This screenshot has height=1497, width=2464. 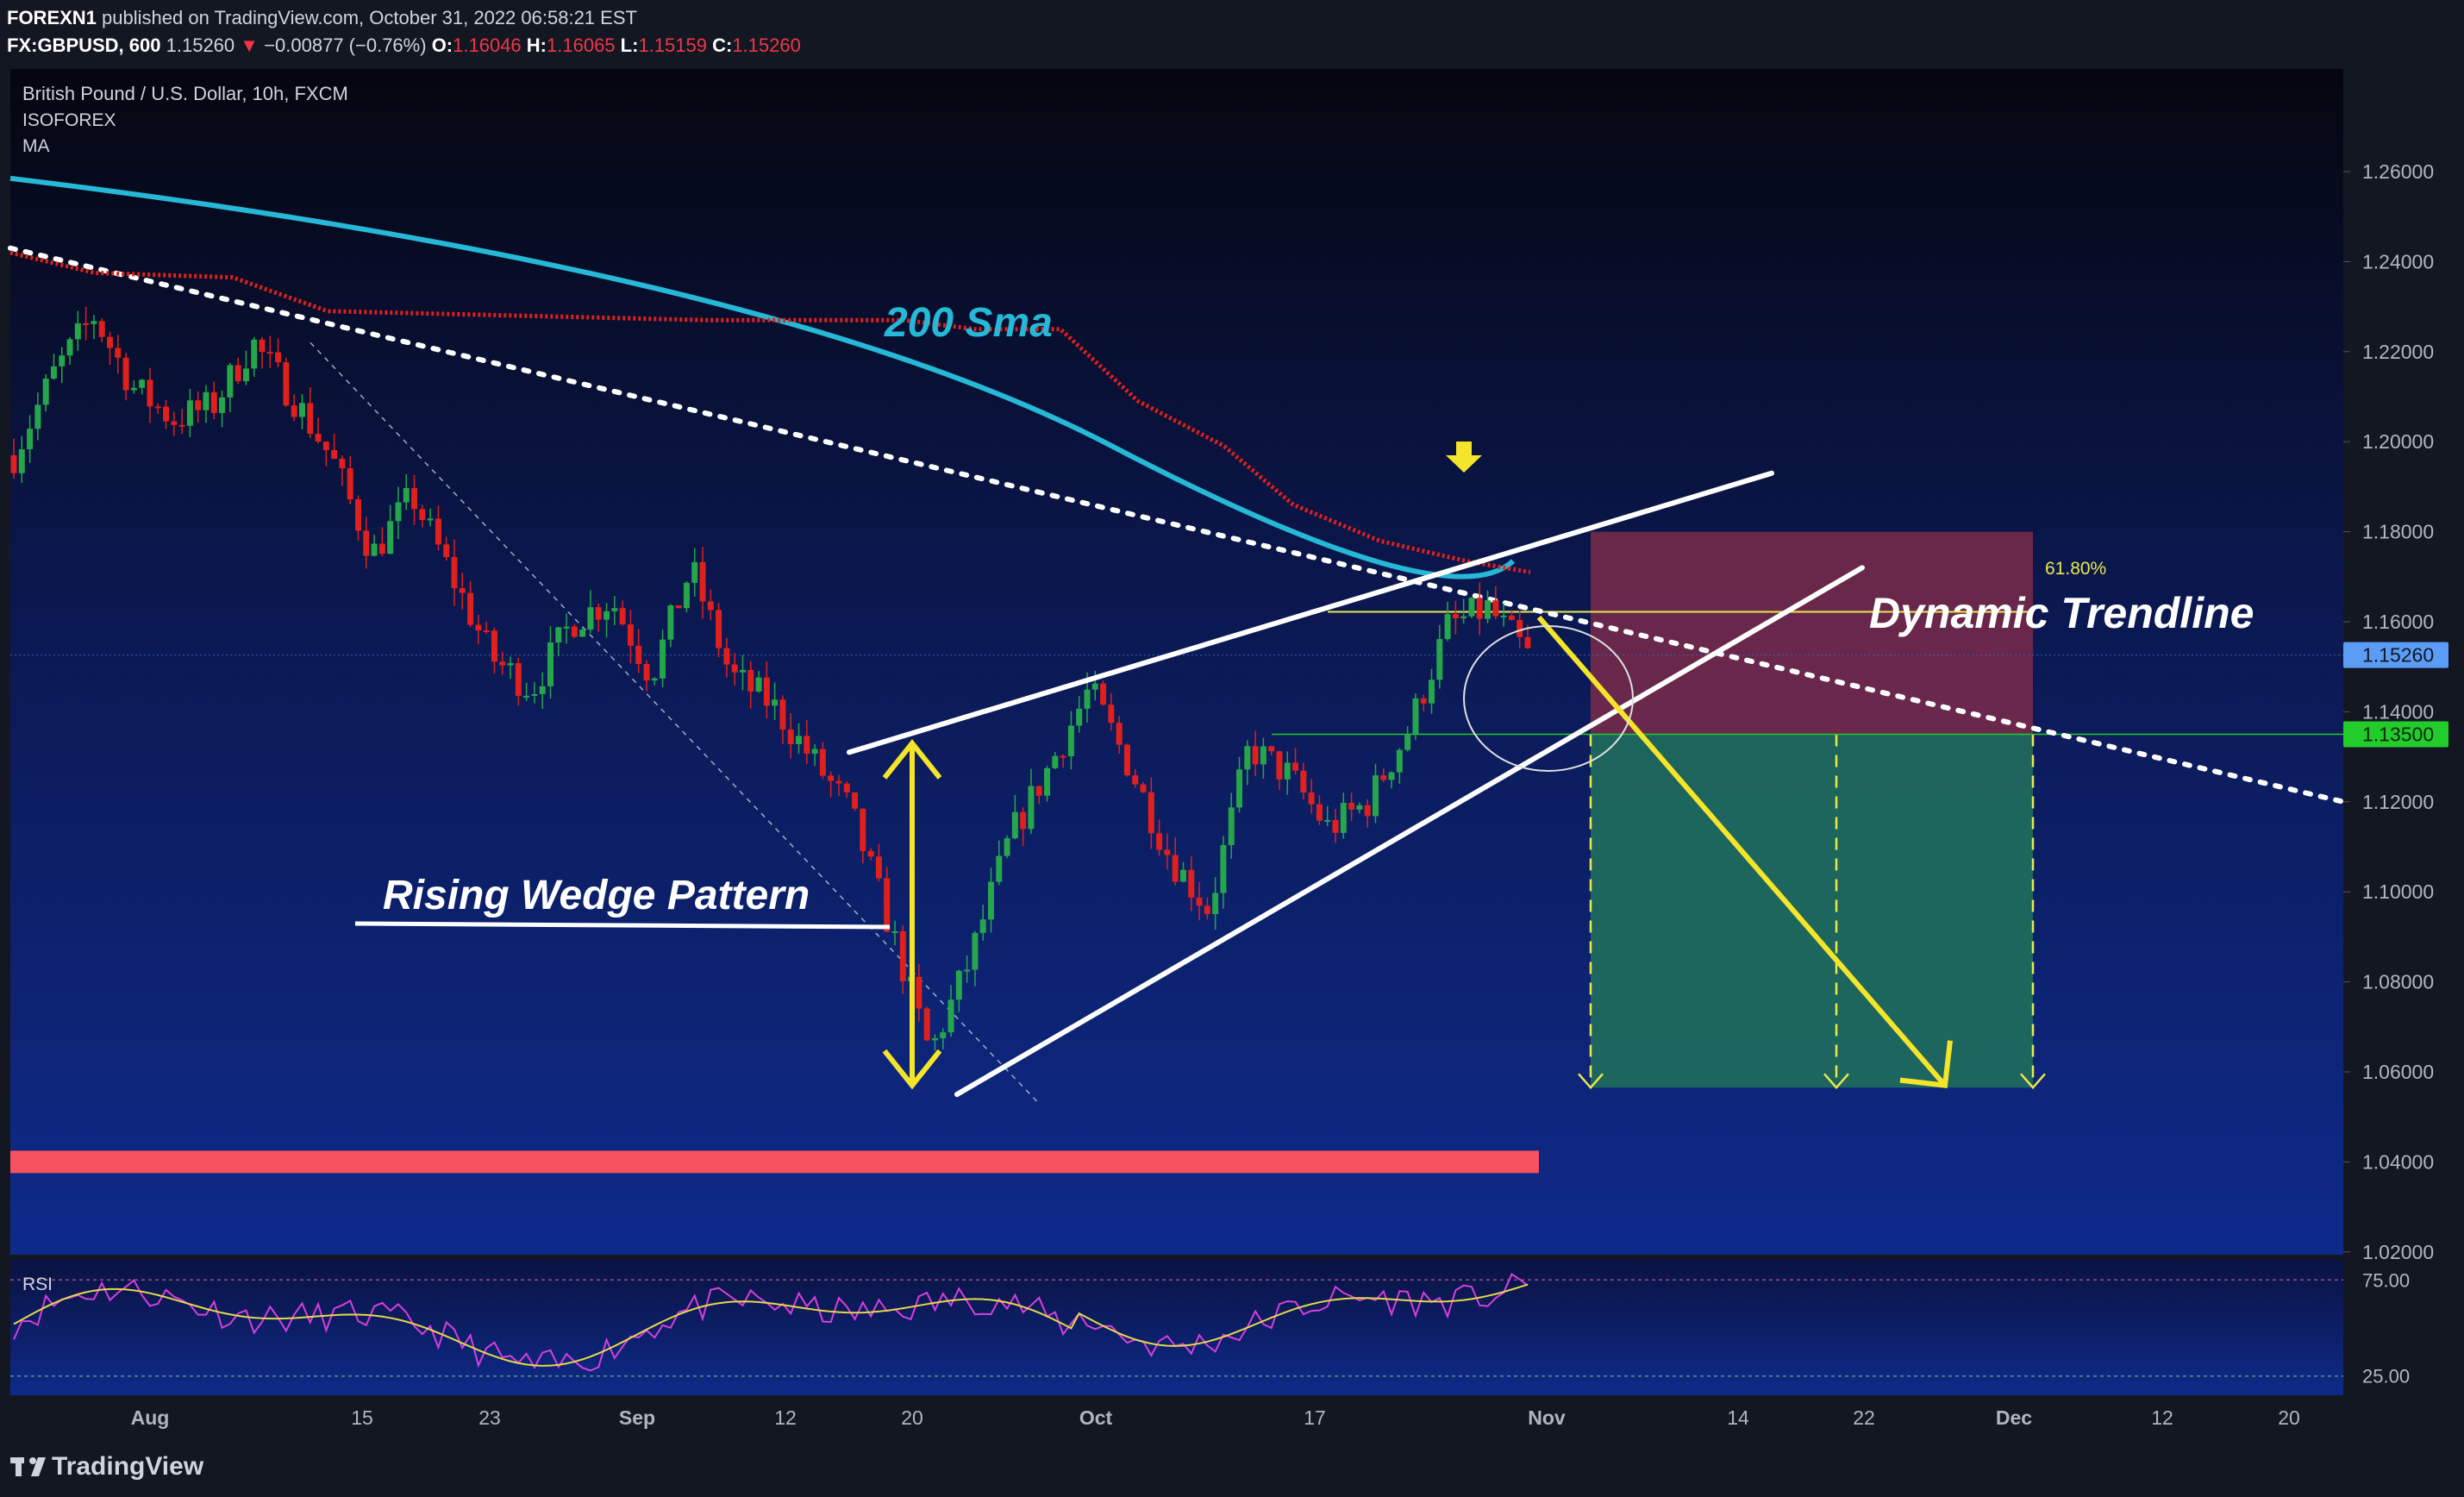 What do you see at coordinates (52, 17) in the screenshot?
I see `publisher-name: FOREXN1` at bounding box center [52, 17].